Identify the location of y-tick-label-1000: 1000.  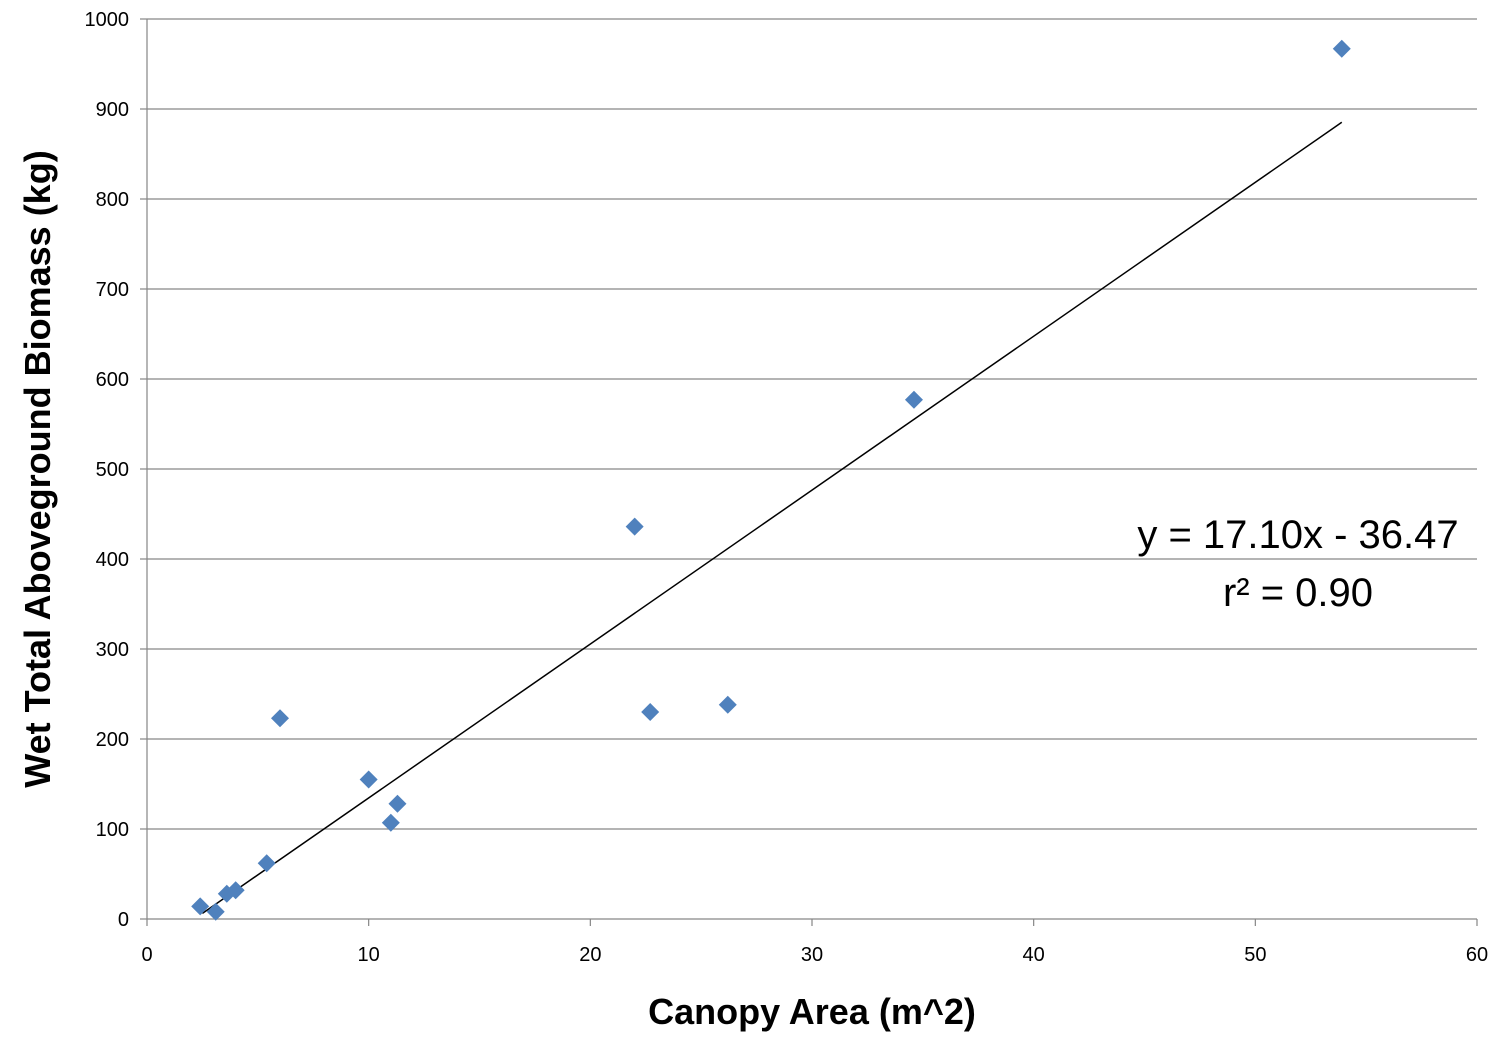
(107, 20).